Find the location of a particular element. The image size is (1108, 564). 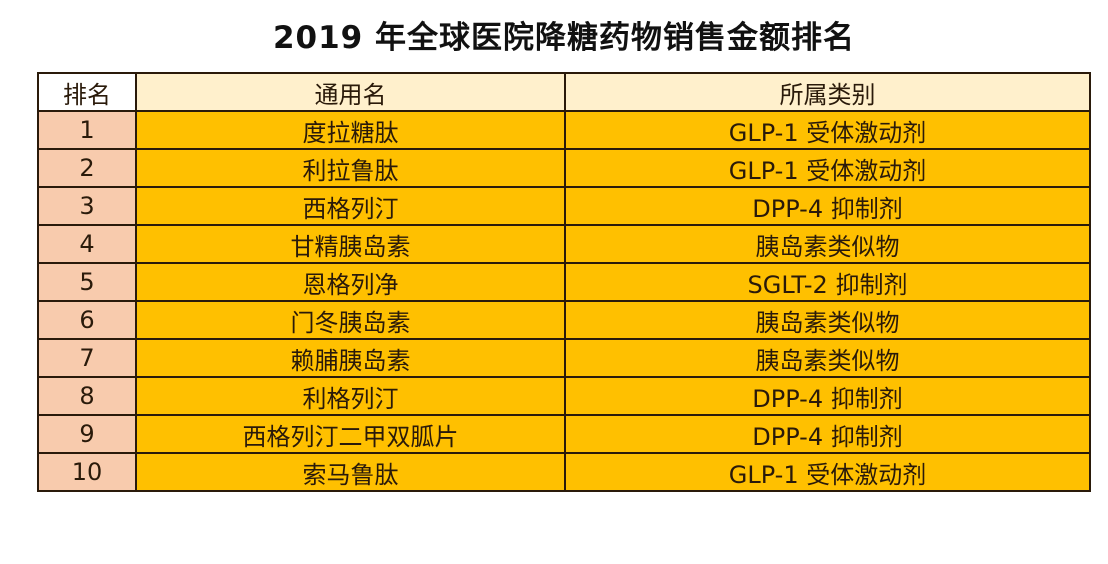

table-row: 10 索马鲁肽 GLP-1 受体激动剂 is located at coordinates (564, 472).